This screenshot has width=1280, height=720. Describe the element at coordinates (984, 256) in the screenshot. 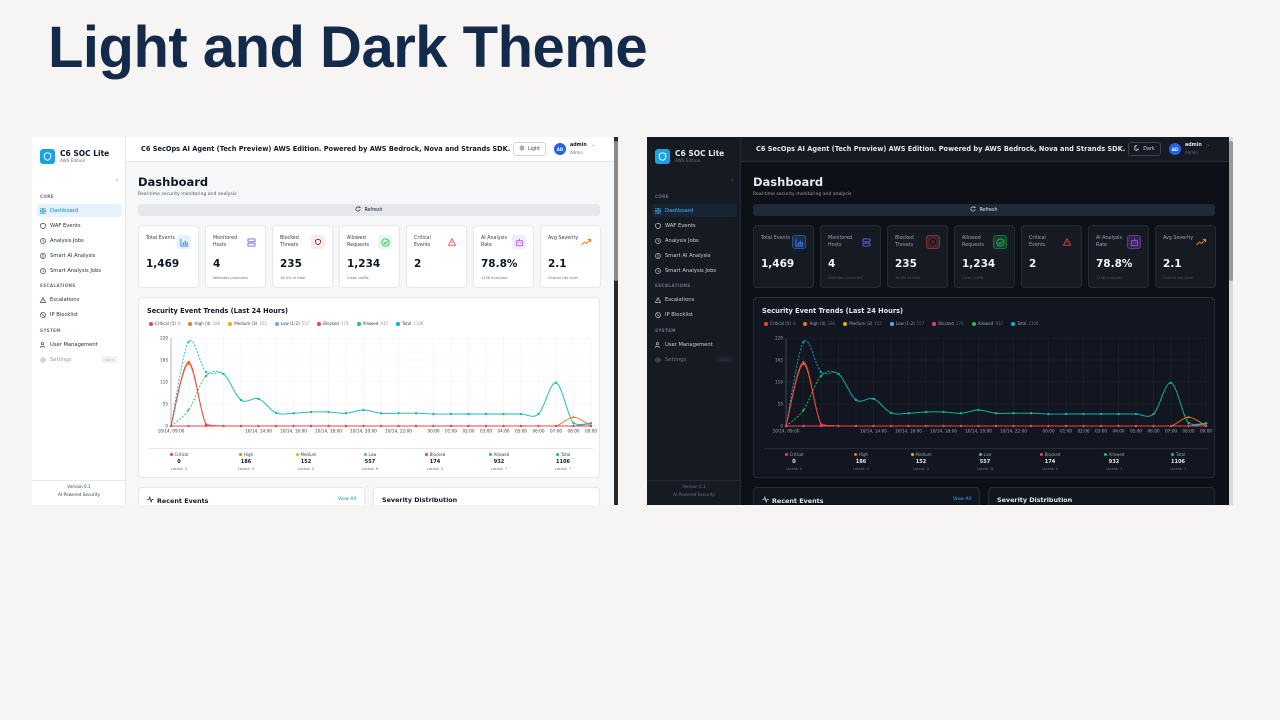

I see `stat-card-allowed-requests: Allowed Requests 1,234 Clean traffic` at that location.